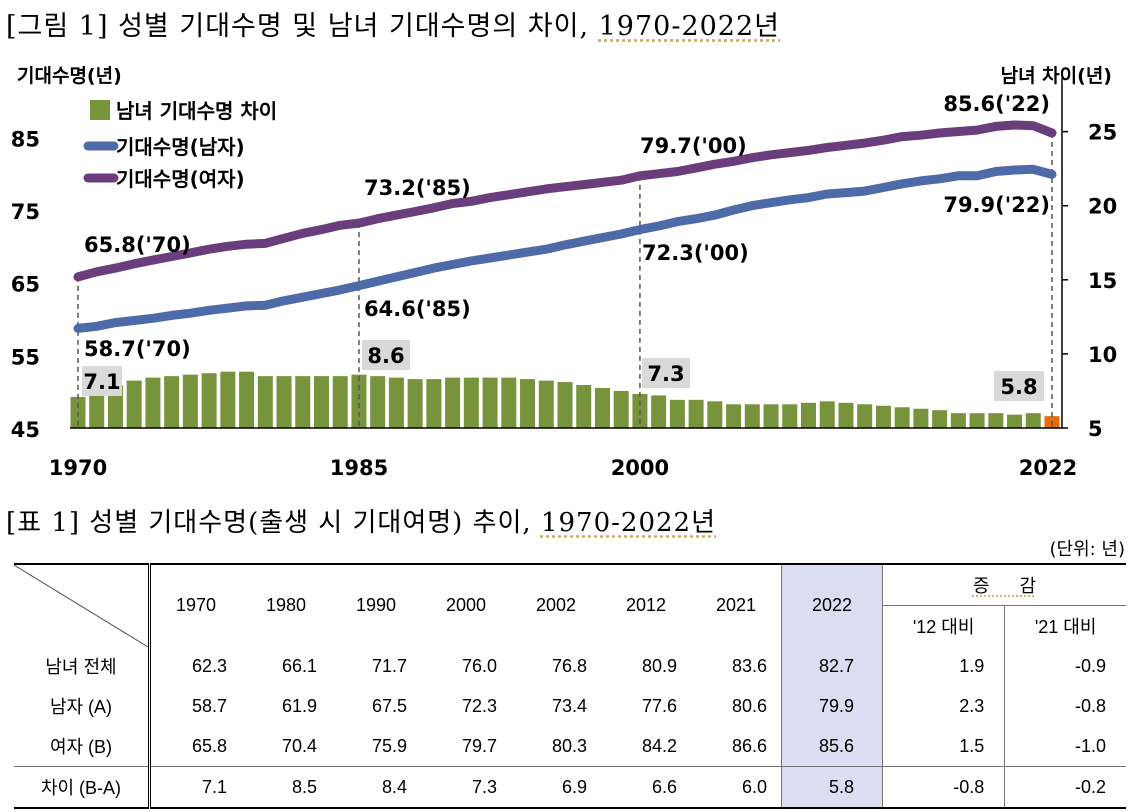 The image size is (1141, 812). I want to click on table-cell: 82.7, so click(832, 666).